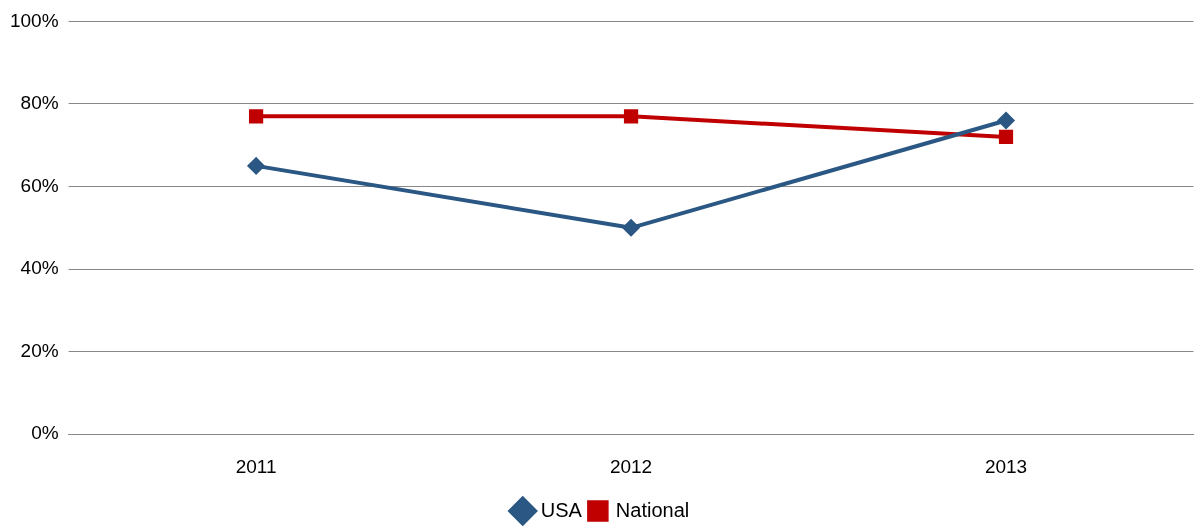 Image resolution: width=1204 pixels, height=531 pixels. What do you see at coordinates (631, 466) in the screenshot?
I see `x-tick-label: 2012` at bounding box center [631, 466].